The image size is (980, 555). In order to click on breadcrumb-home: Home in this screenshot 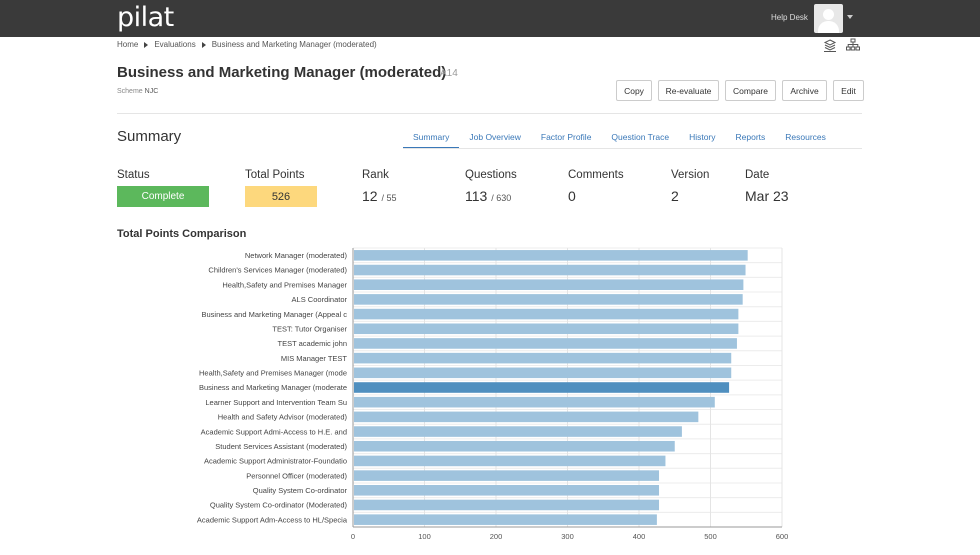, I will do `click(128, 44)`.